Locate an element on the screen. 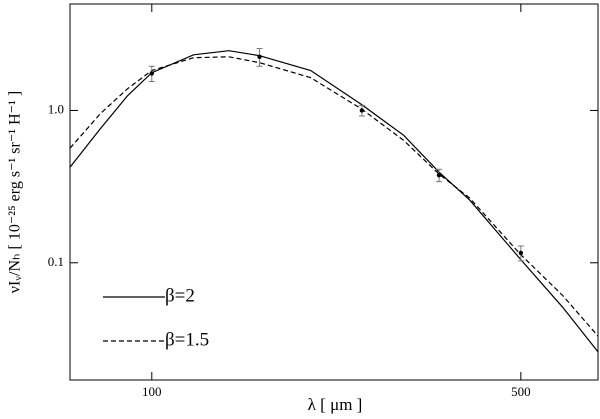 Image resolution: width=600 pixels, height=419 pixels. legend-label: β=2 is located at coordinates (180, 295).